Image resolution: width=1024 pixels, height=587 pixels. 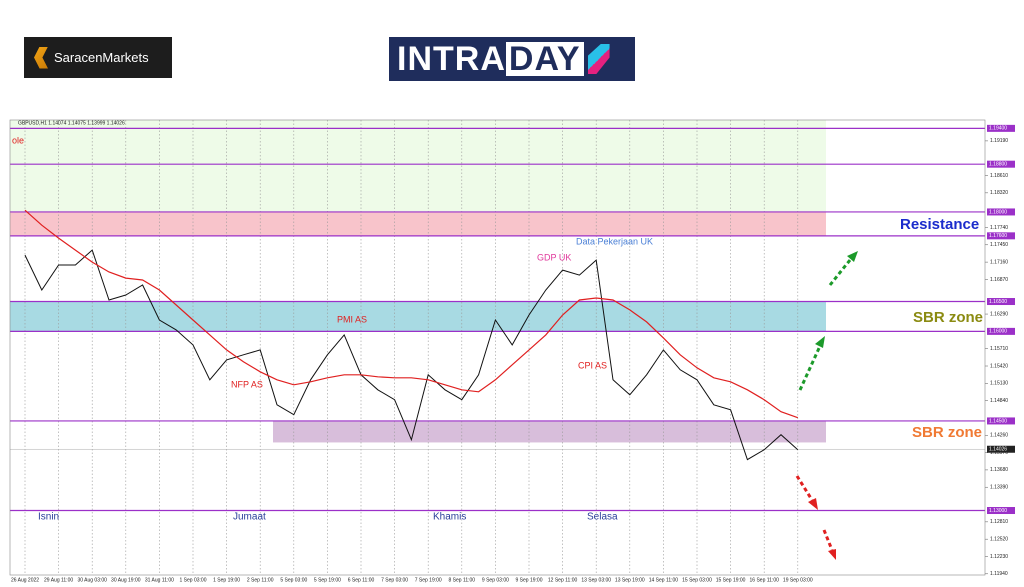 I want to click on brand-name: SaracenMarkets, so click(x=101, y=57).